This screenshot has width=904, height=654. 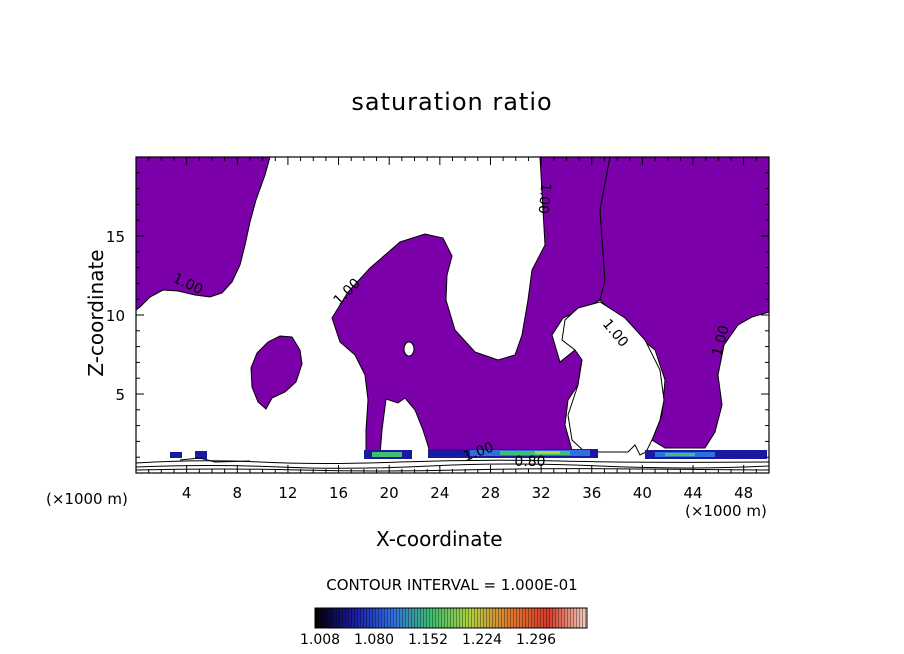 I want to click on chart-title: saturation ratio, so click(x=452, y=102).